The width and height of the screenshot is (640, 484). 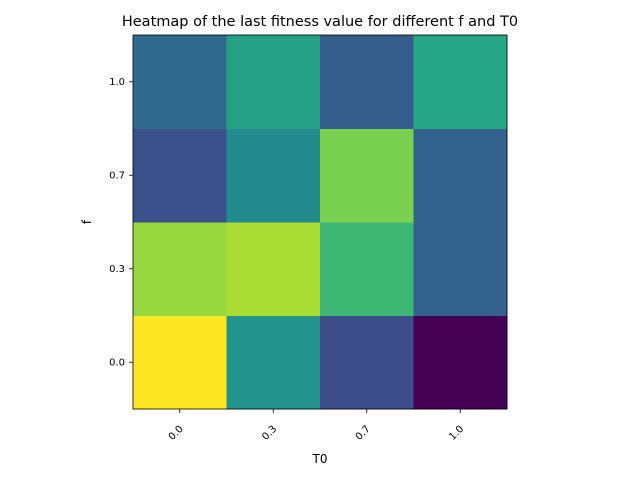 I want to click on y-tick-label: 0.3, so click(x=117, y=269).